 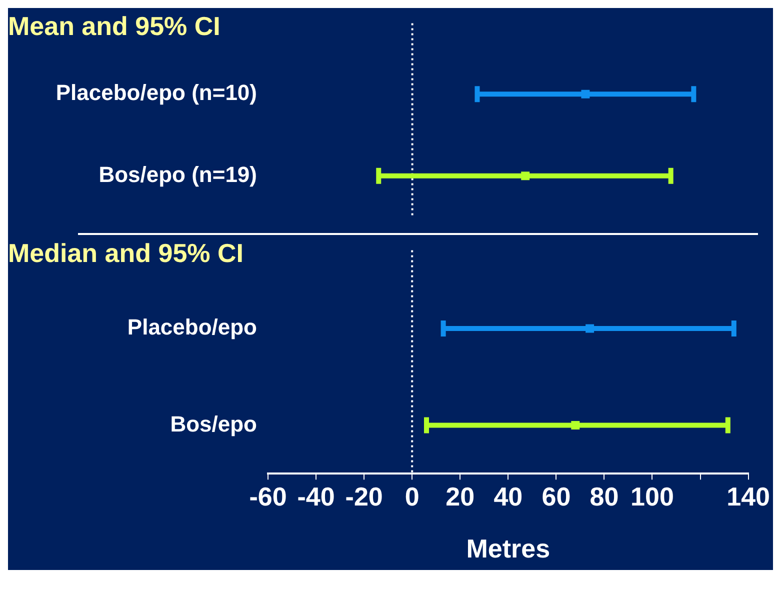 I want to click on y-tick-label: Placebo/epo (n=10), so click(x=156, y=93).